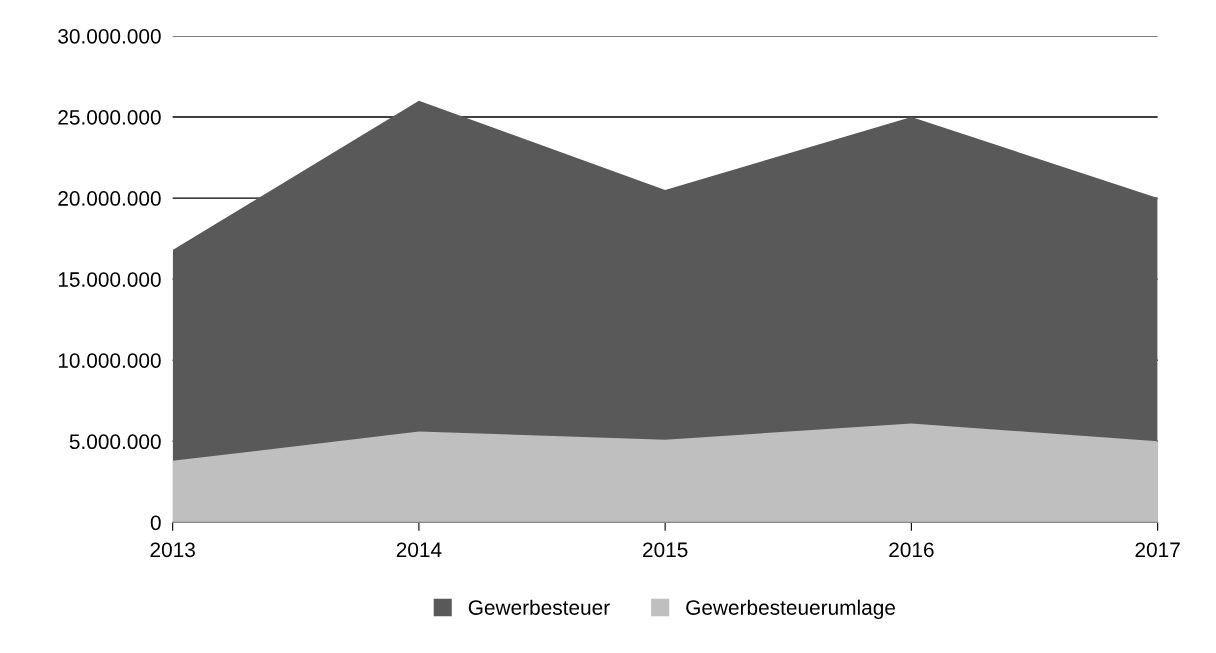 The height and width of the screenshot is (653, 1216). I want to click on y-tick-label: 25.000.000, so click(109, 117).